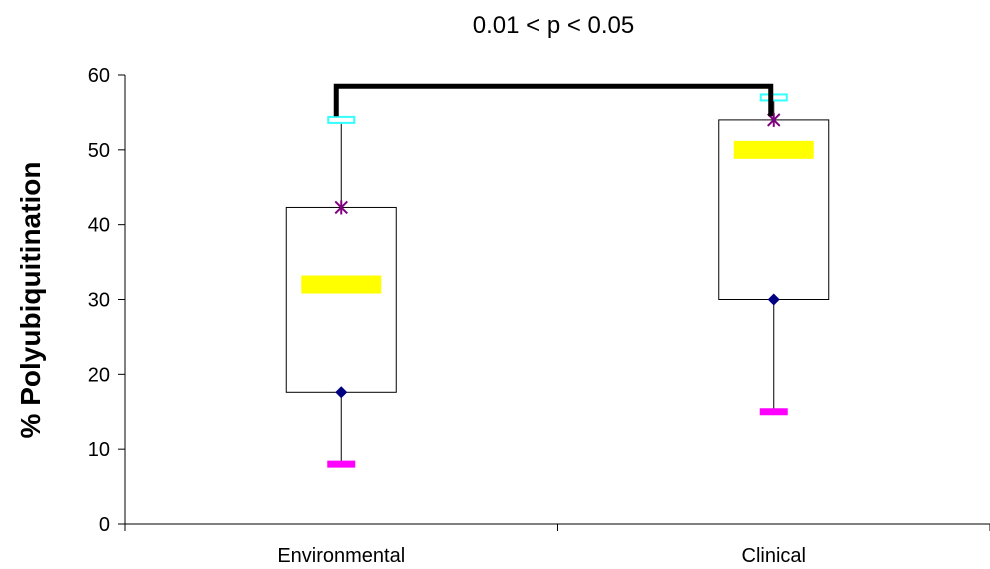  Describe the element at coordinates (341, 207) in the screenshot. I see `q3-marker` at that location.